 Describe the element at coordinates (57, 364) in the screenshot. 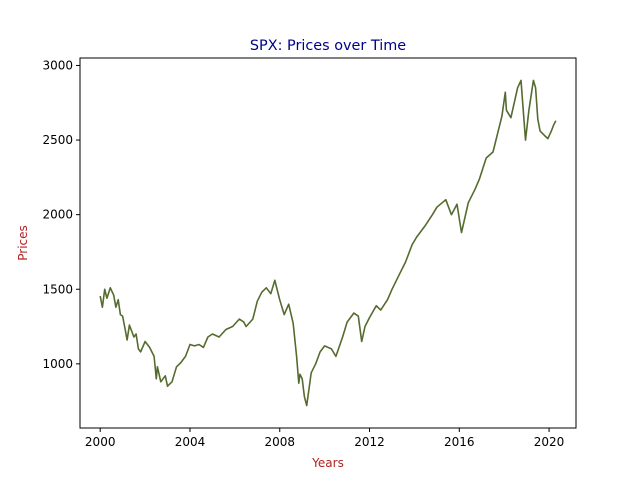

I see `y-tick-label: 1000` at that location.